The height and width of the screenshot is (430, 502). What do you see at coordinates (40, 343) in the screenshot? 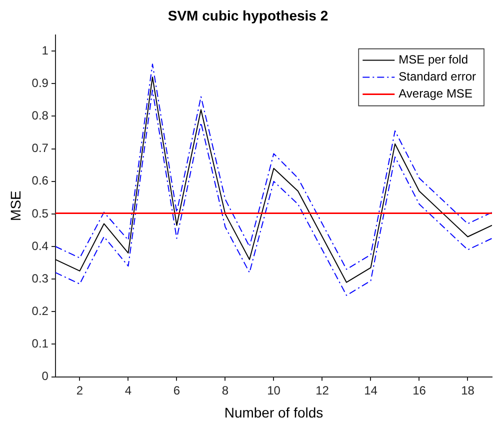
I see `y-tick-label: 0.1` at bounding box center [40, 343].